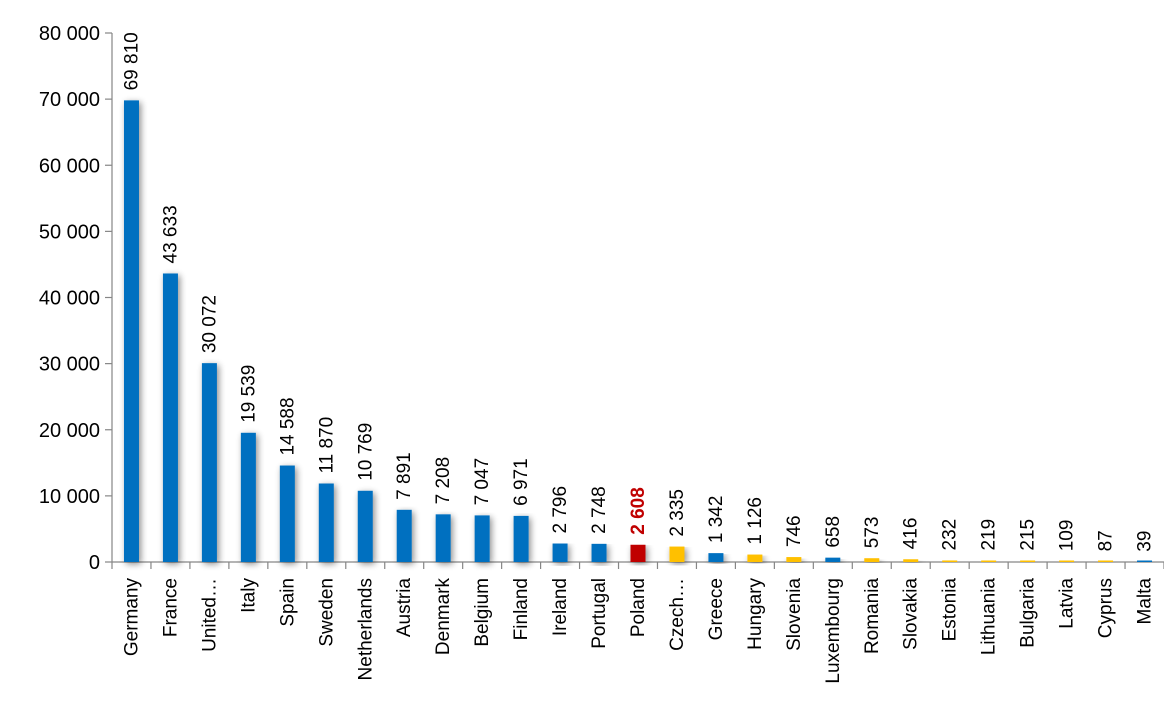 This screenshot has width=1164, height=720. Describe the element at coordinates (755, 614) in the screenshot. I see `x-tick-label: Hungary` at that location.